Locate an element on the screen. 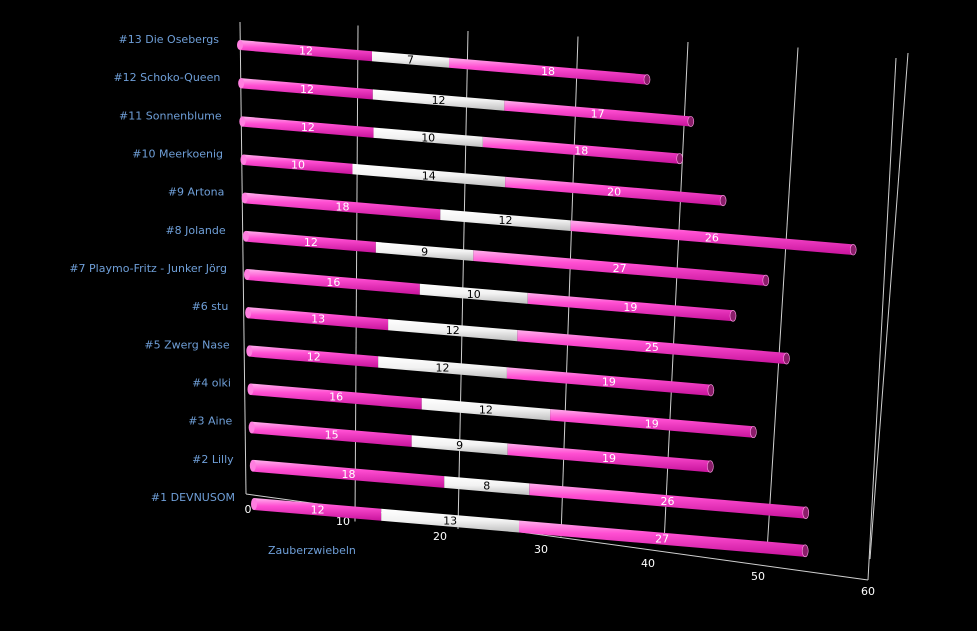 Image resolution: width=977 pixels, height=631 pixels. right-axis-line is located at coordinates (882, 319).